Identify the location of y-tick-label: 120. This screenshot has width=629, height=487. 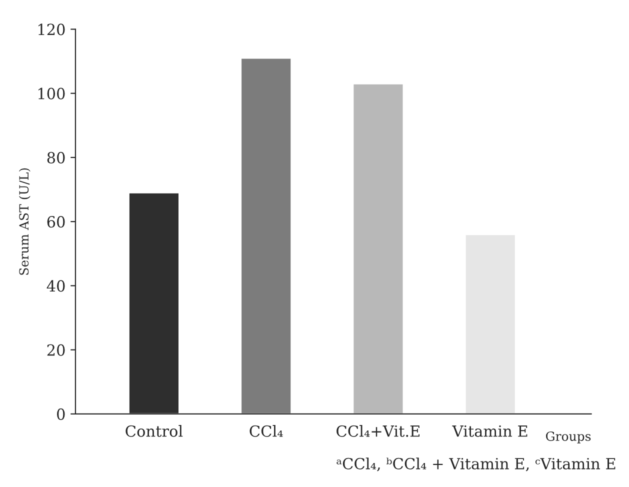
(51, 30).